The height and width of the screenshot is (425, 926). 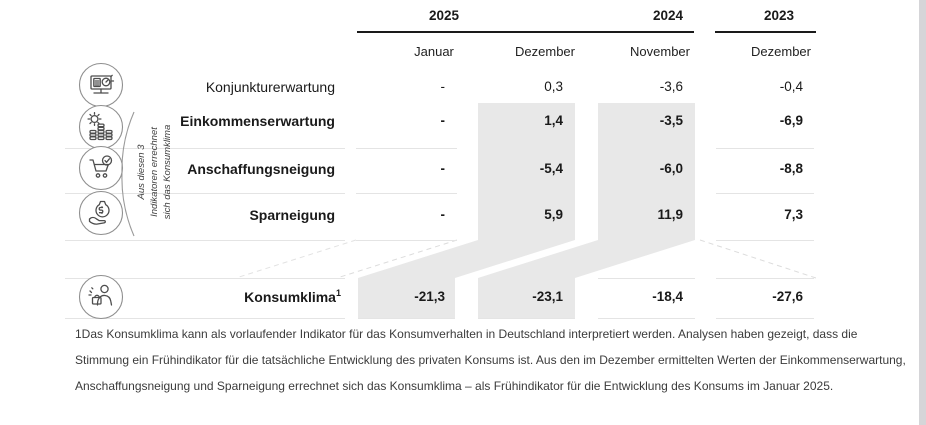 What do you see at coordinates (671, 86) in the screenshot?
I see `cell-value: -3,6` at bounding box center [671, 86].